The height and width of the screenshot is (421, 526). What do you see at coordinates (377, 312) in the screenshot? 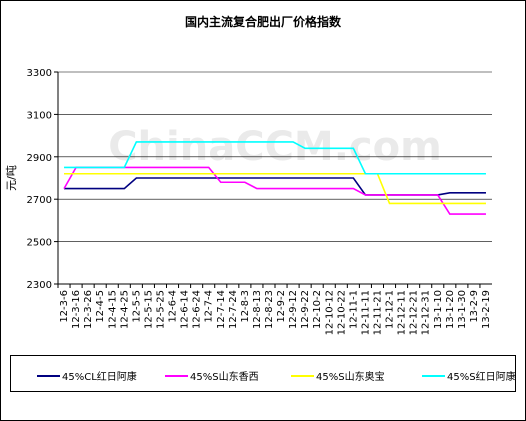
I see `x-tick-label: 12-11-21` at bounding box center [377, 312].